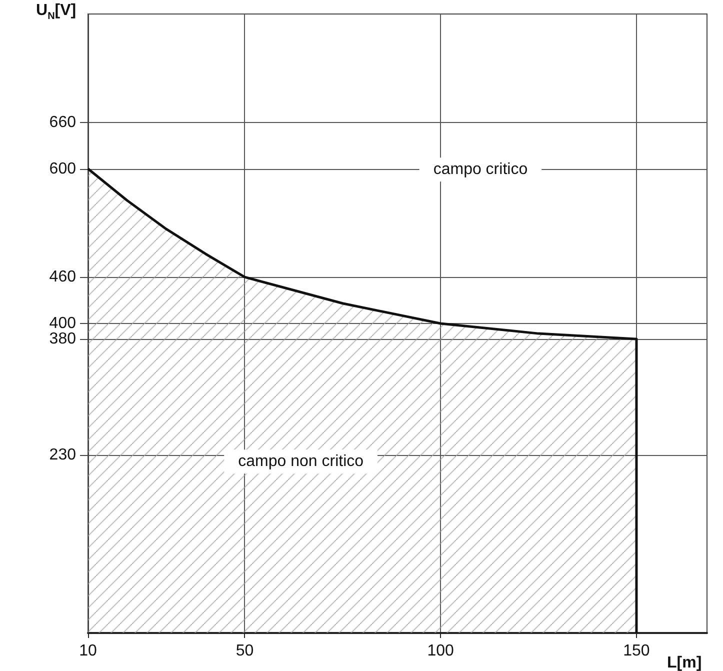  What do you see at coordinates (301, 461) in the screenshot?
I see `annotation: campo non critico` at bounding box center [301, 461].